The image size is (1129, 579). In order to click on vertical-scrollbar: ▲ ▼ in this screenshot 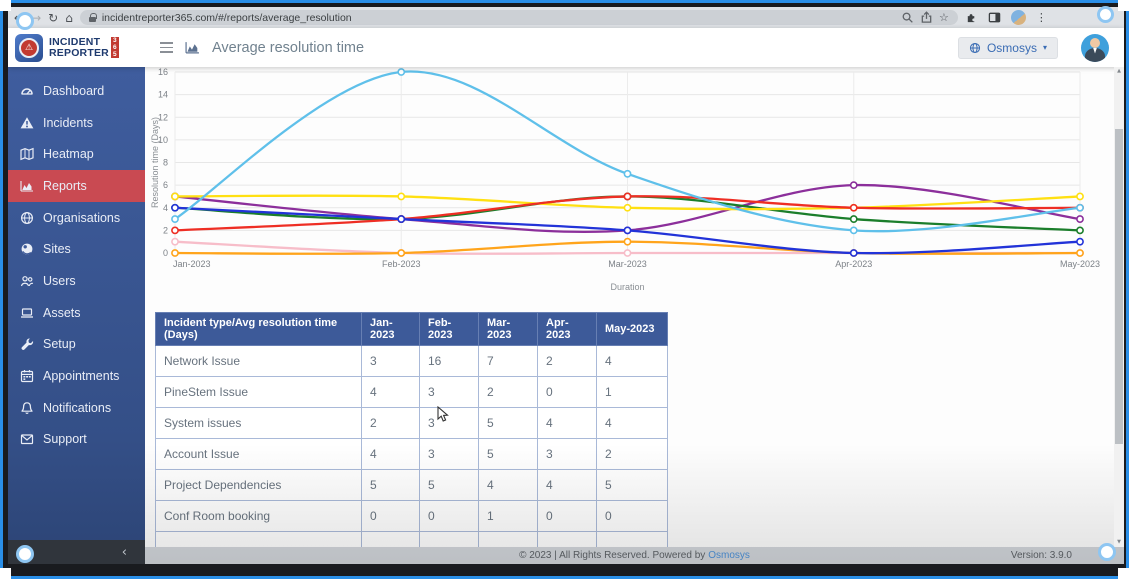, I will do `click(1119, 307)`.